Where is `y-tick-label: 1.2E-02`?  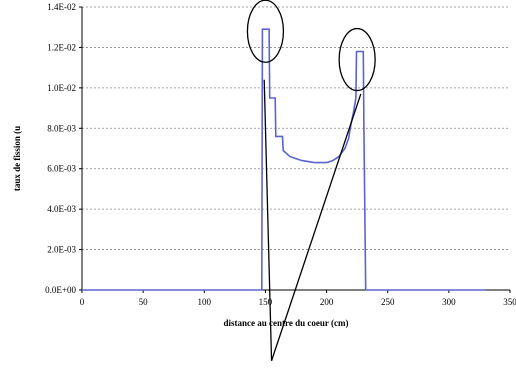
y-tick-label: 1.2E-02 is located at coordinates (61, 47).